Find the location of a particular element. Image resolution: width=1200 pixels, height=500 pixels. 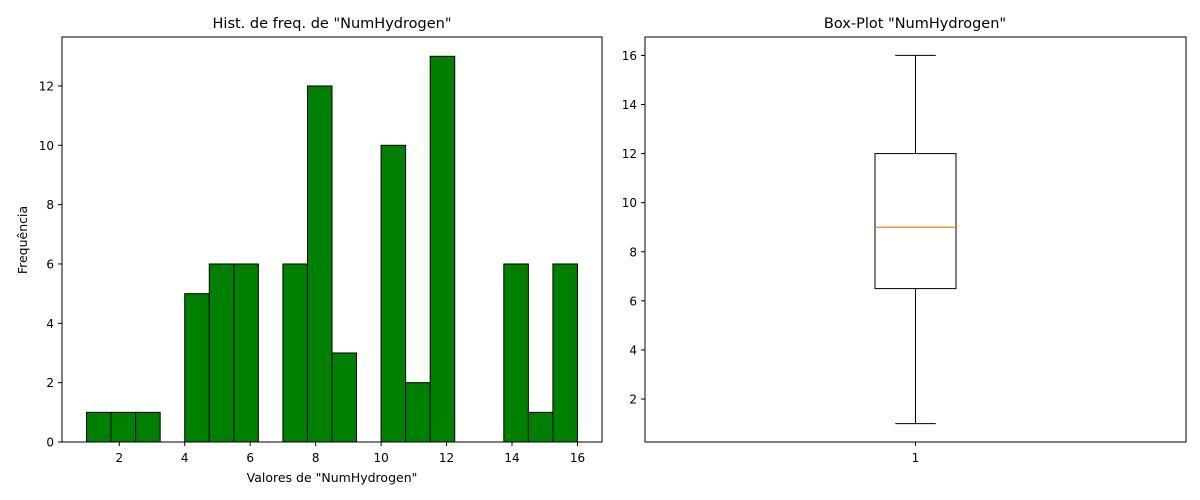

histogram-x-ticks: 2 4 6 8 10 12 14 16 is located at coordinates (350, 453).